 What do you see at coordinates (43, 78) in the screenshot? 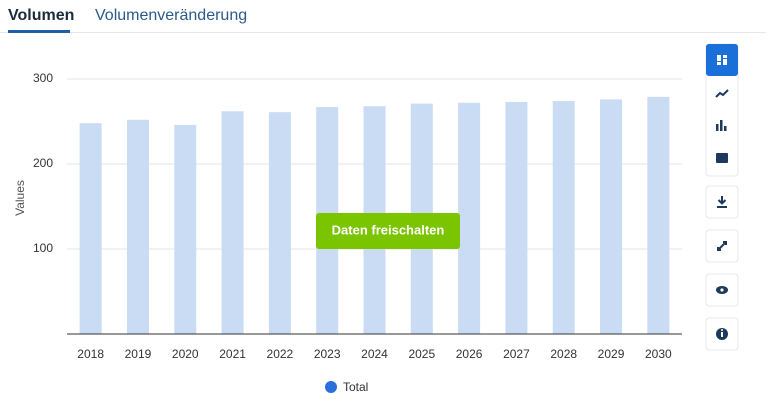
I see `y-tick-label: 300` at bounding box center [43, 78].